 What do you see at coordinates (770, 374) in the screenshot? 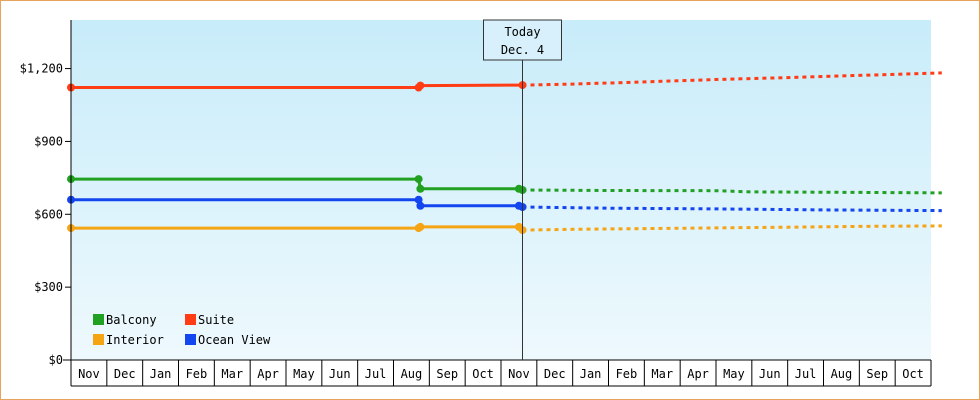
I see `x-tick-label-19: Jun` at bounding box center [770, 374].